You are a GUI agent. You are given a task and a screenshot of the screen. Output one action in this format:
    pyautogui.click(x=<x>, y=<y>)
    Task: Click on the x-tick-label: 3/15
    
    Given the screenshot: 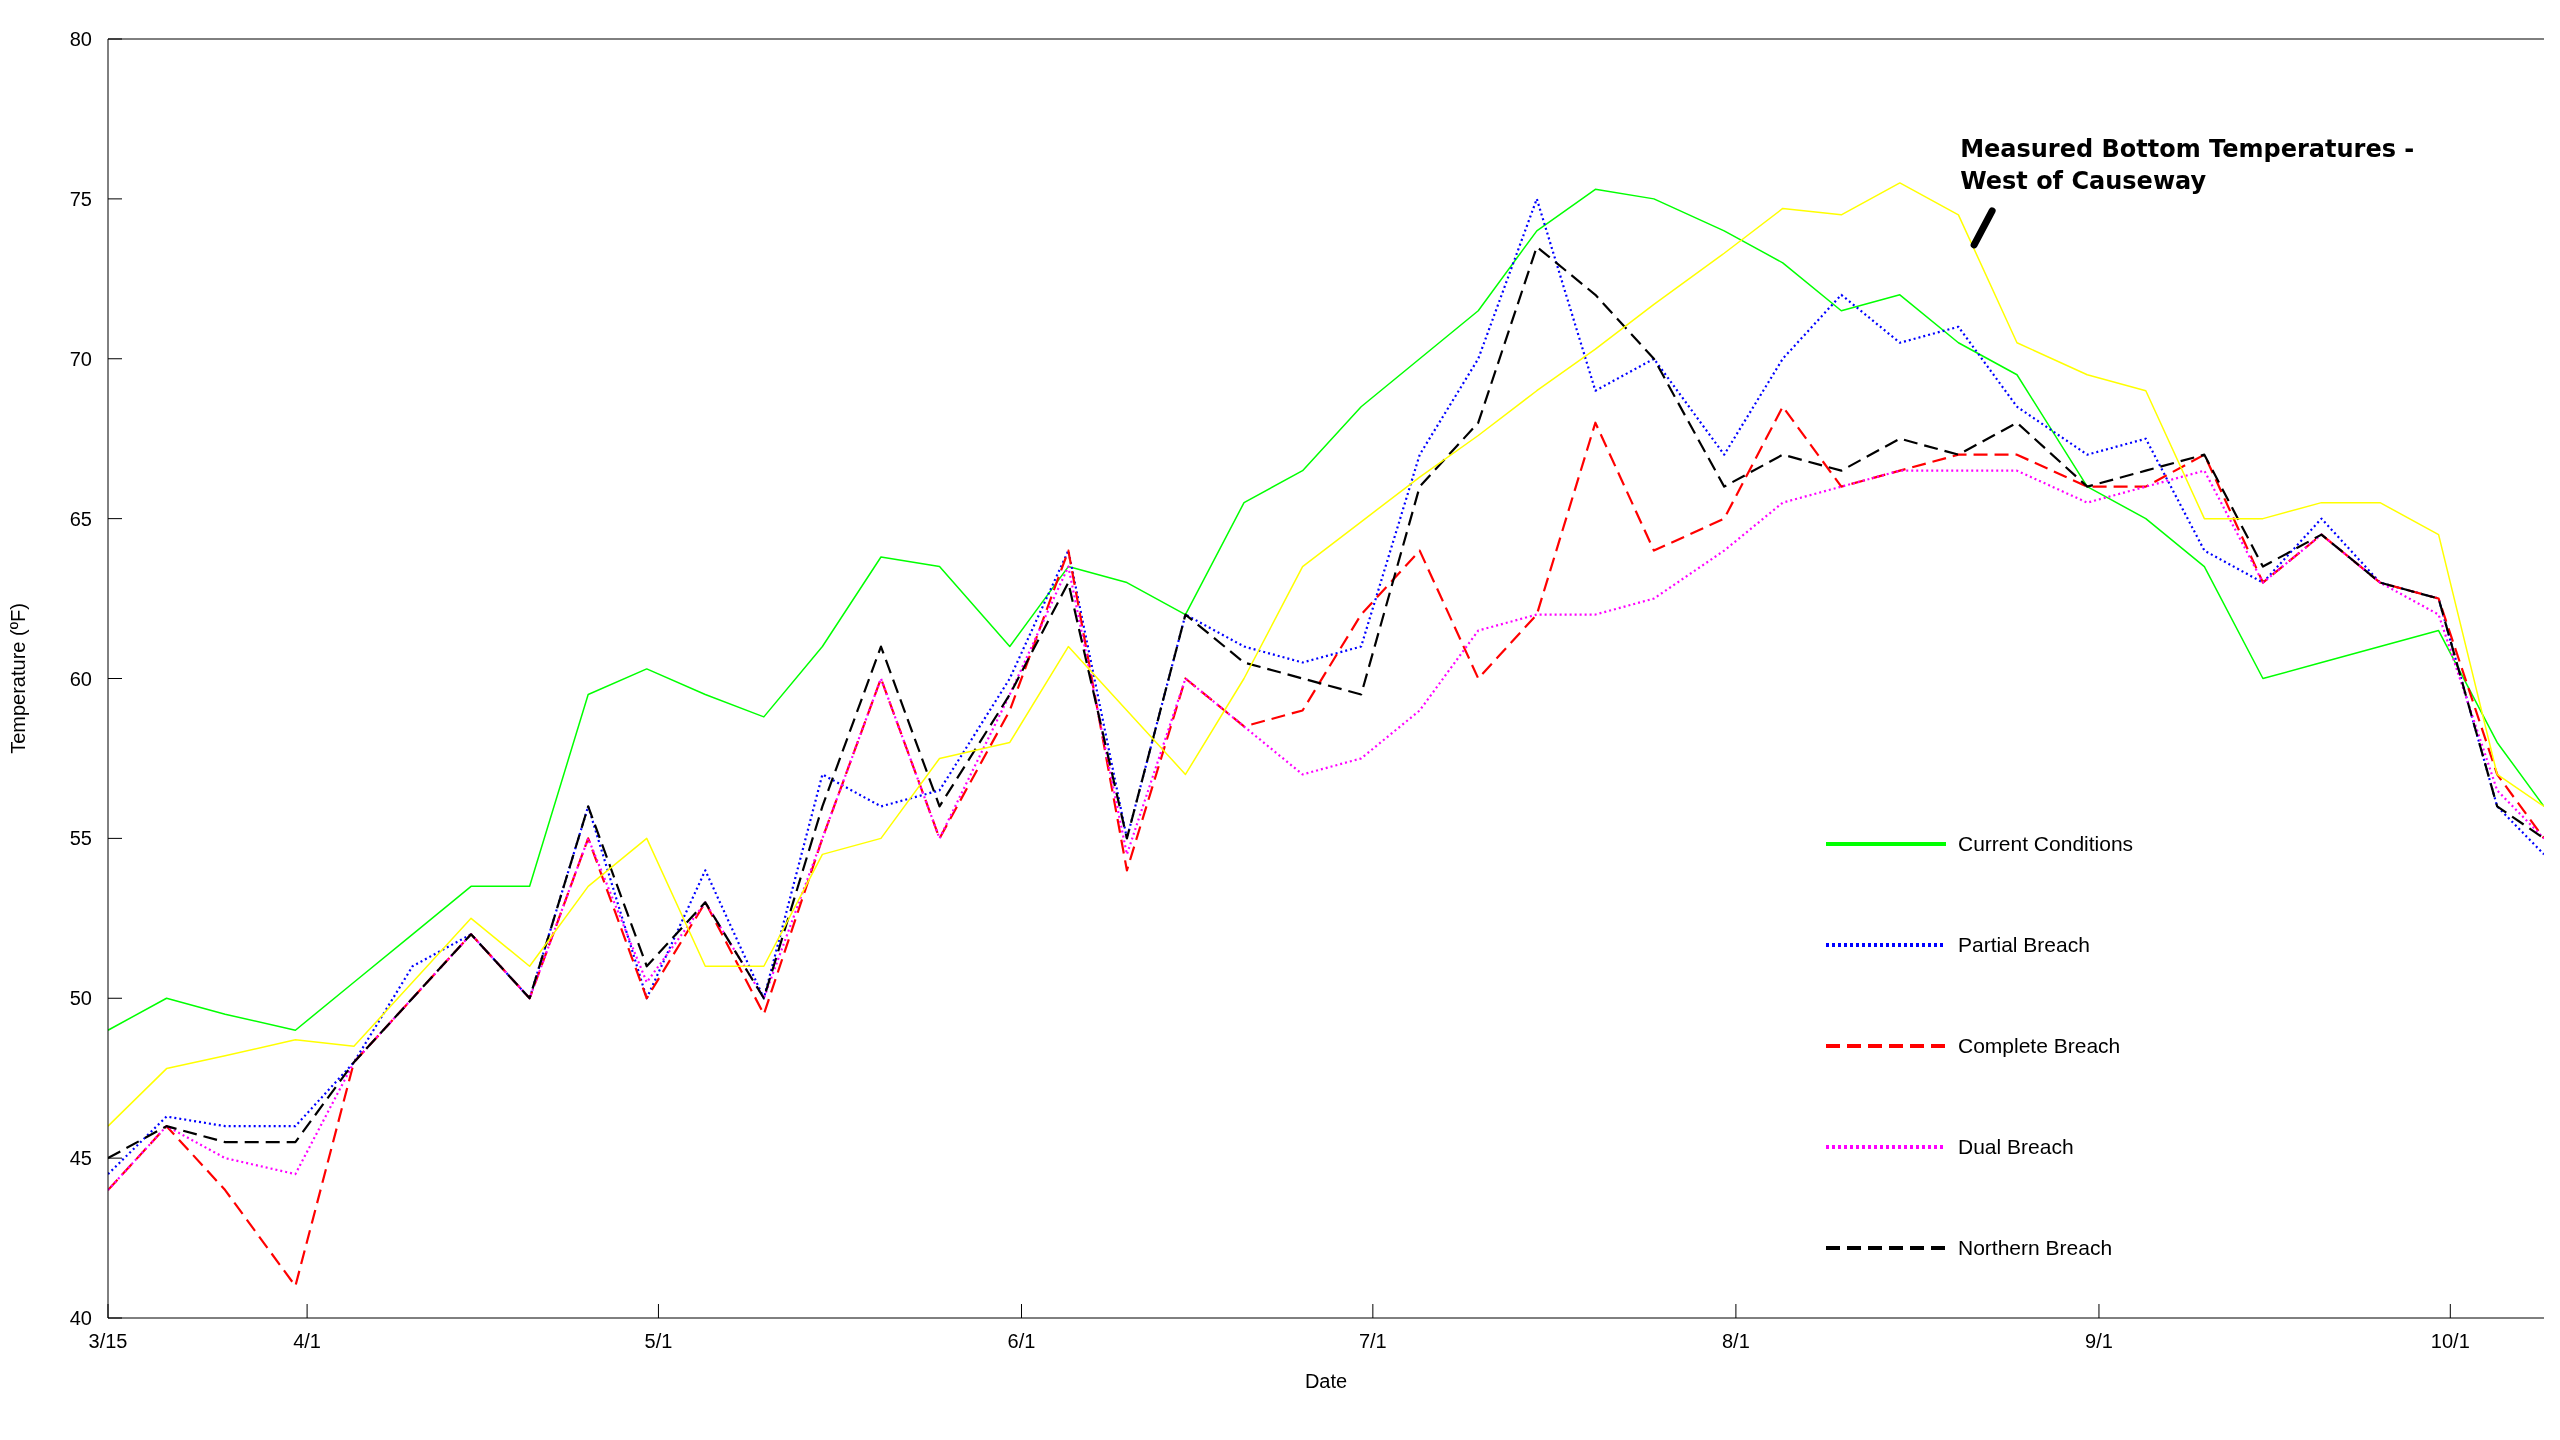 What is the action you would take?
    pyautogui.click(x=108, y=1341)
    